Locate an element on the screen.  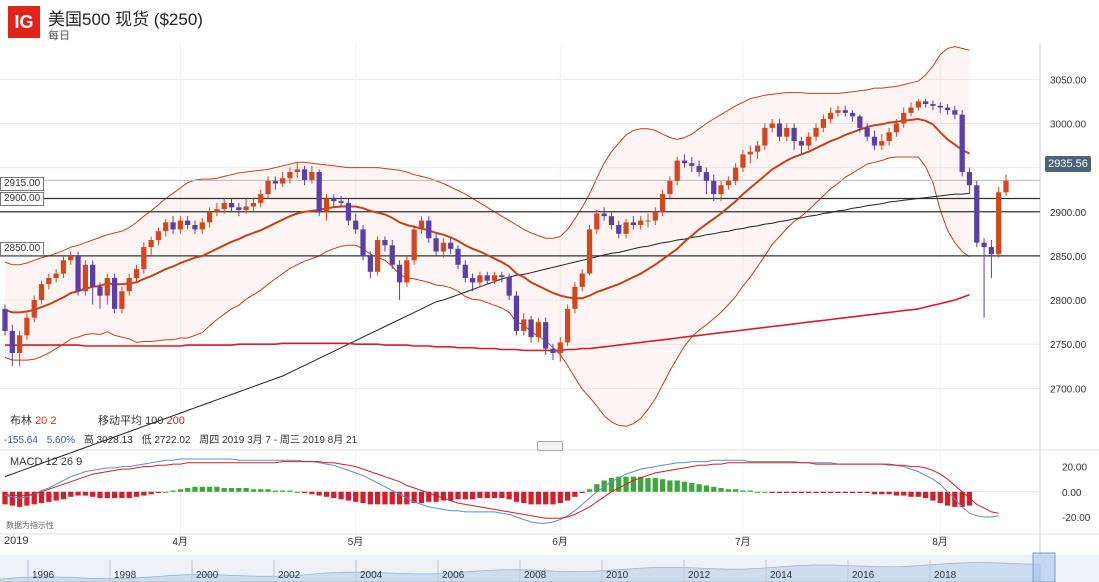
y-tick-label: 2900.00 is located at coordinates (1068, 213).